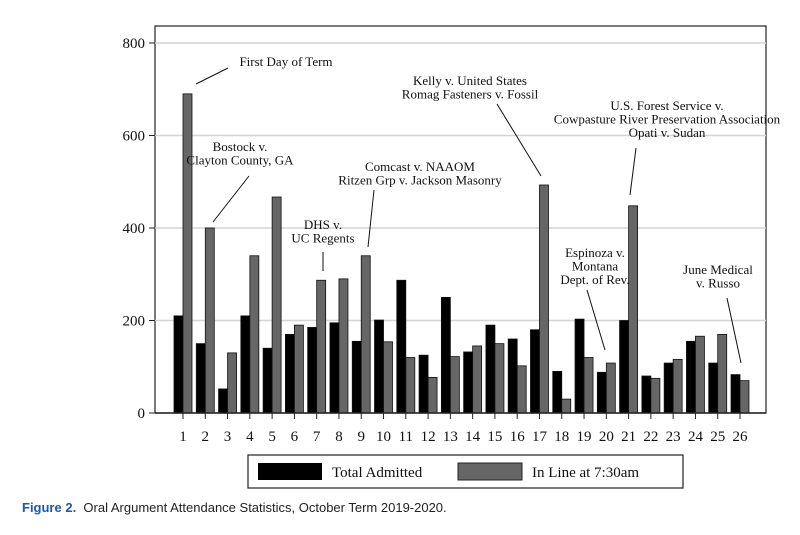  I want to click on x-tick-label: 4, so click(250, 437).